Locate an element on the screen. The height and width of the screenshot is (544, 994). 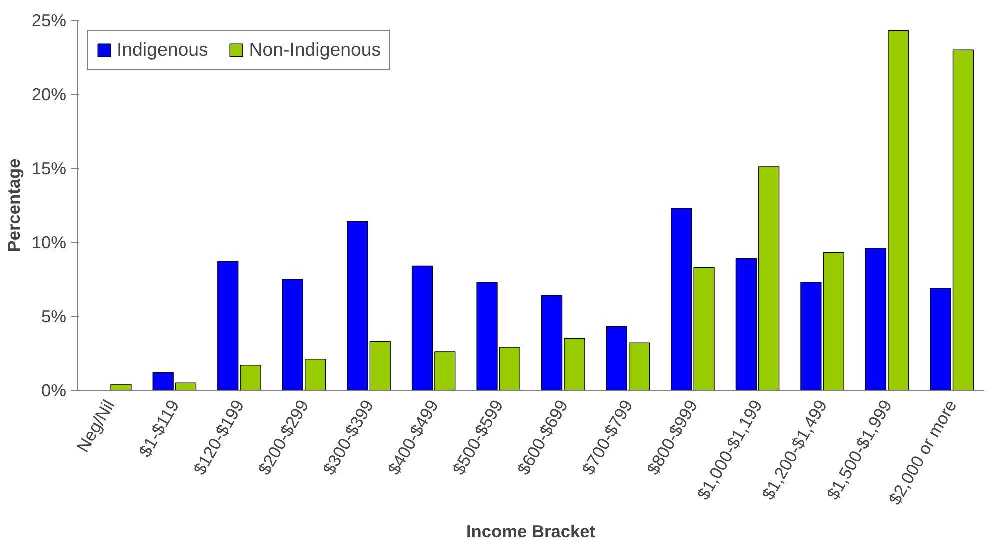
y-tick-label: 5% is located at coordinates (53, 316).